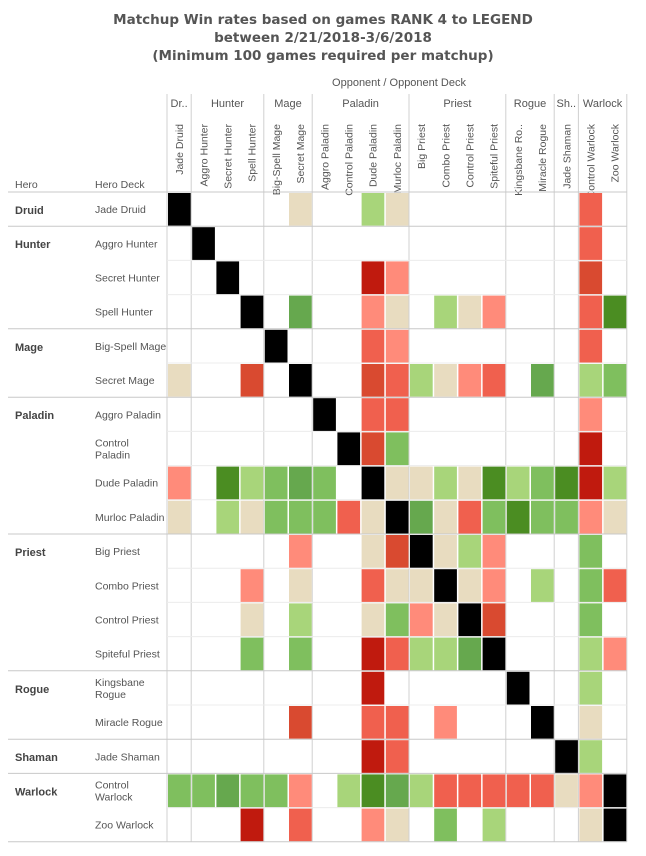 This screenshot has width=646, height=856. I want to click on row-deck-label: Big-Spell Mage, so click(130, 347).